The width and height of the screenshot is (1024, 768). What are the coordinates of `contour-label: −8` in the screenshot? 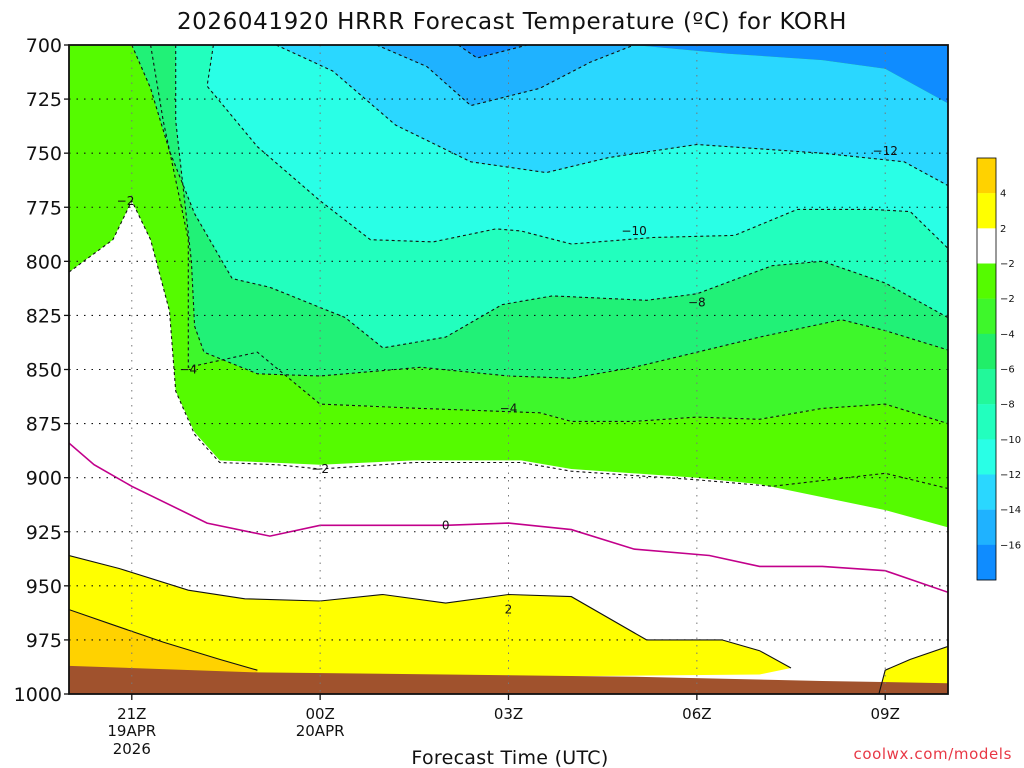 It's located at (697, 302).